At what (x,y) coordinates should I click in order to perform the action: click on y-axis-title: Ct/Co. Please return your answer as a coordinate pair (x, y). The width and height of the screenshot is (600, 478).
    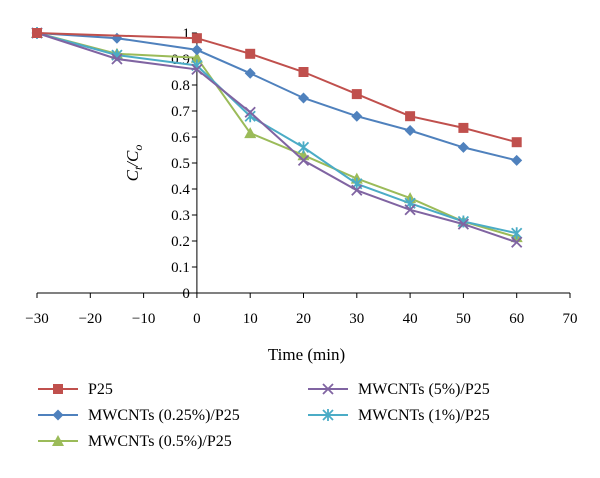
    Looking at the image, I should click on (134, 163).